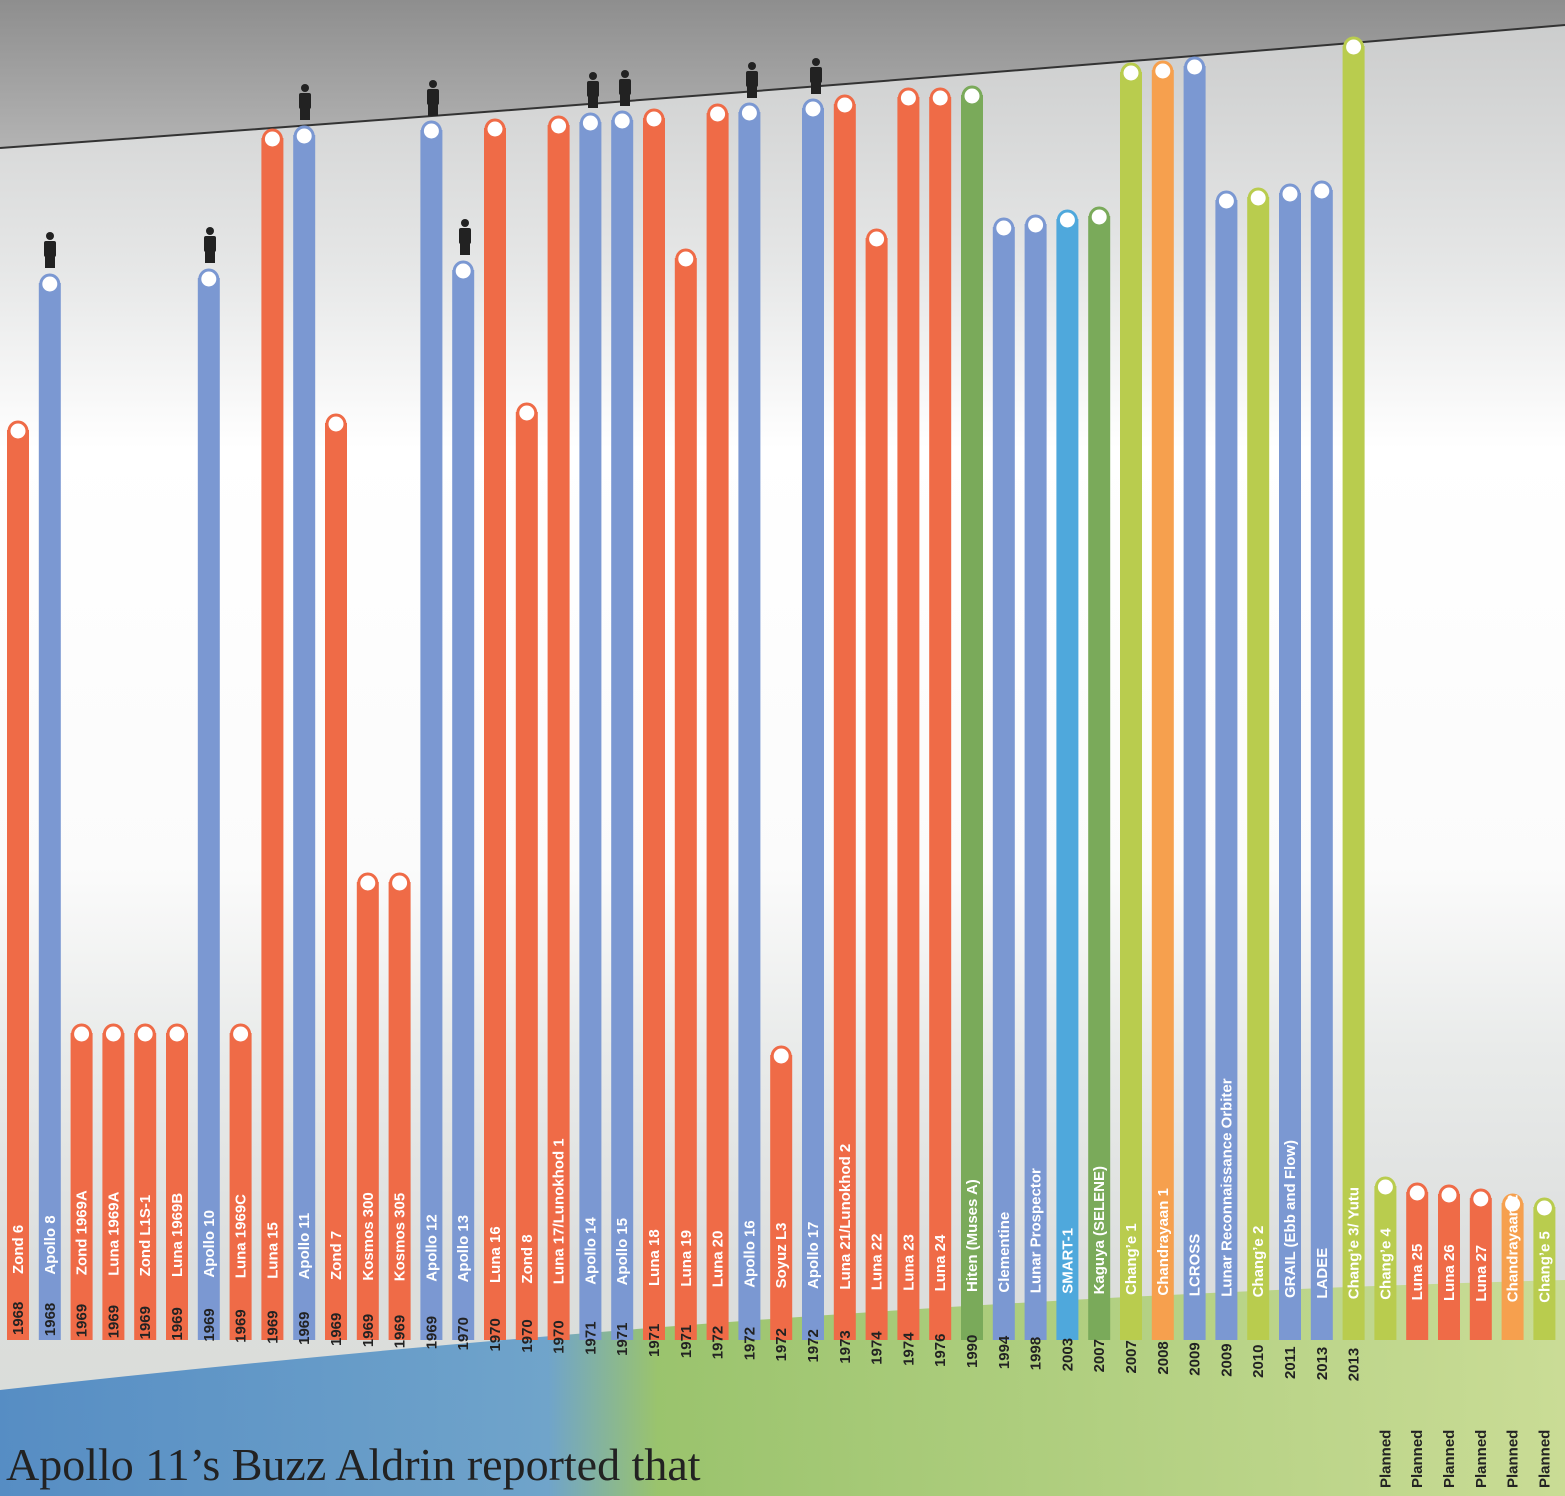 This screenshot has width=1565, height=1496. I want to click on year-label: 1973, so click(845, 1346).